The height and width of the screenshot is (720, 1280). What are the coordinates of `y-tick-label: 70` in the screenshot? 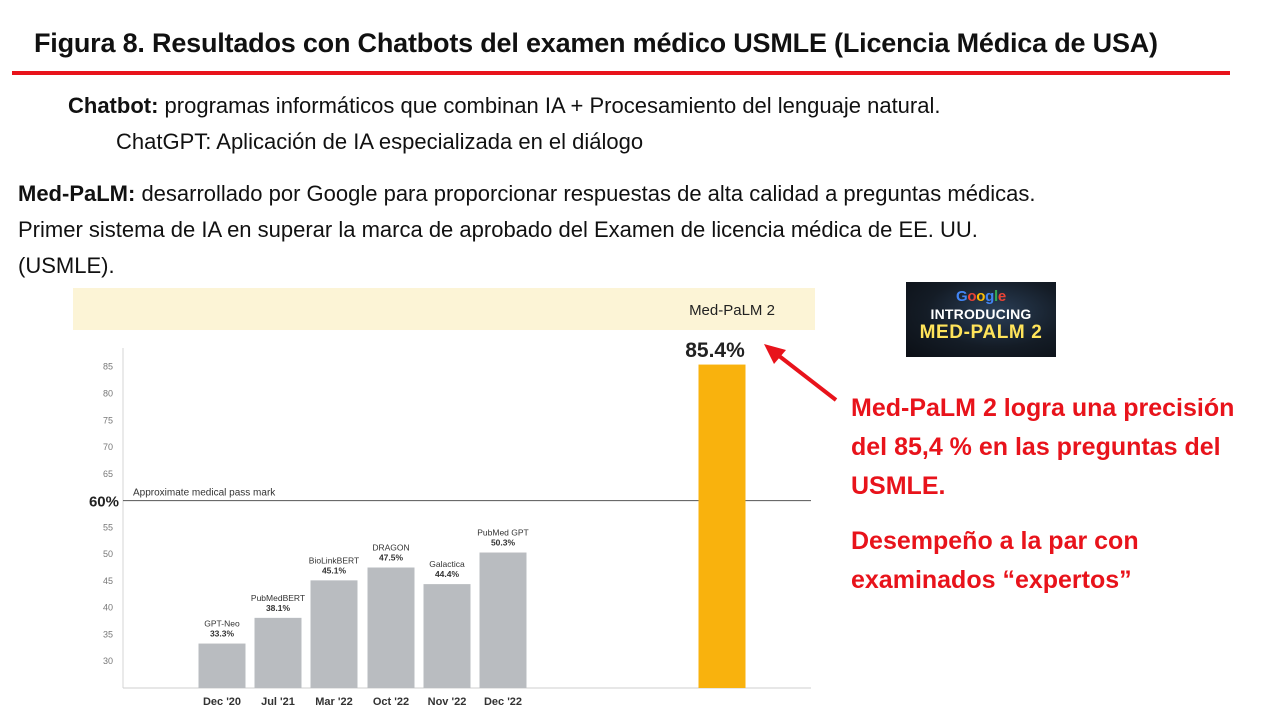 It's located at (108, 447).